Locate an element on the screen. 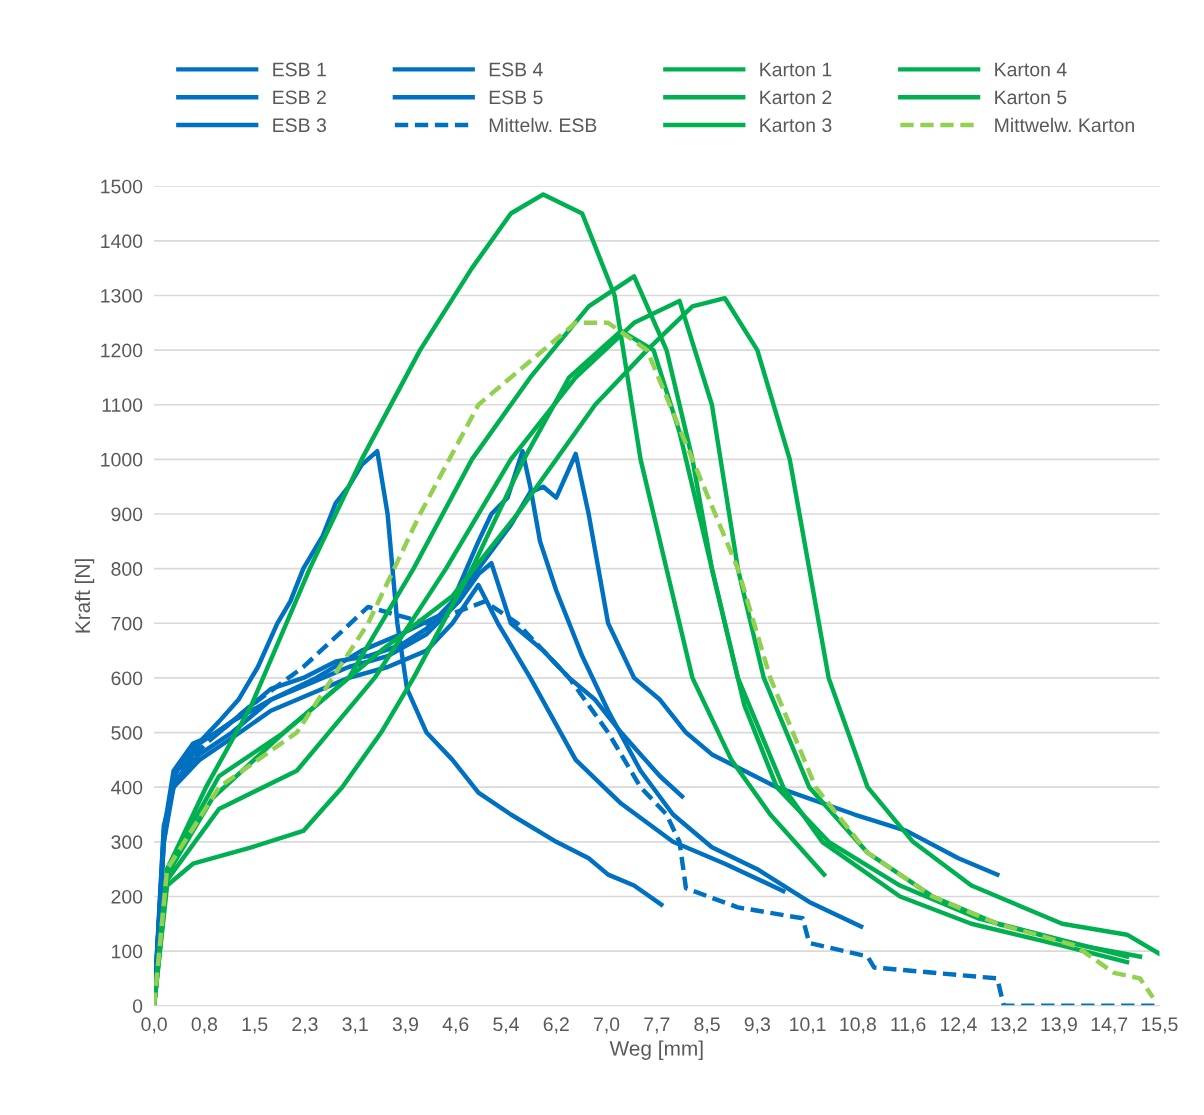 This screenshot has height=1115, width=1204. y-tick-label: 1200 is located at coordinates (122, 350).